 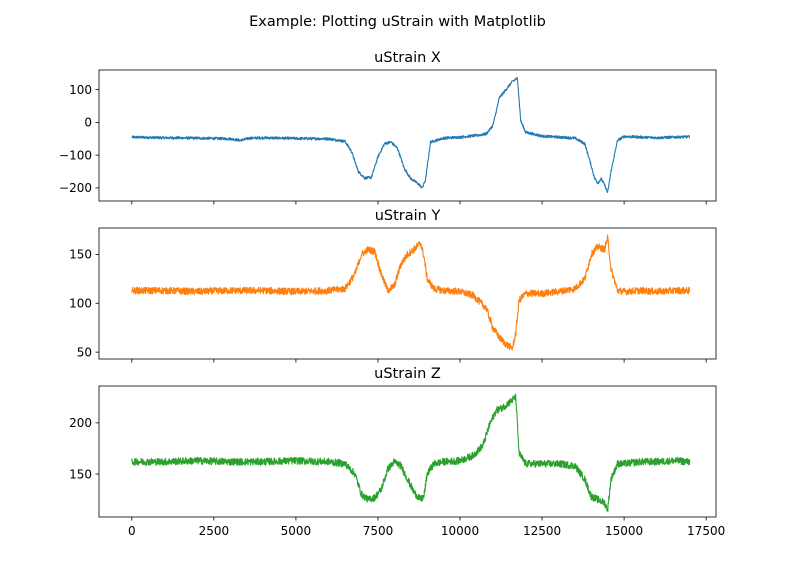 What do you see at coordinates (75, 188) in the screenshot?
I see `y-tick-label: −200` at bounding box center [75, 188].